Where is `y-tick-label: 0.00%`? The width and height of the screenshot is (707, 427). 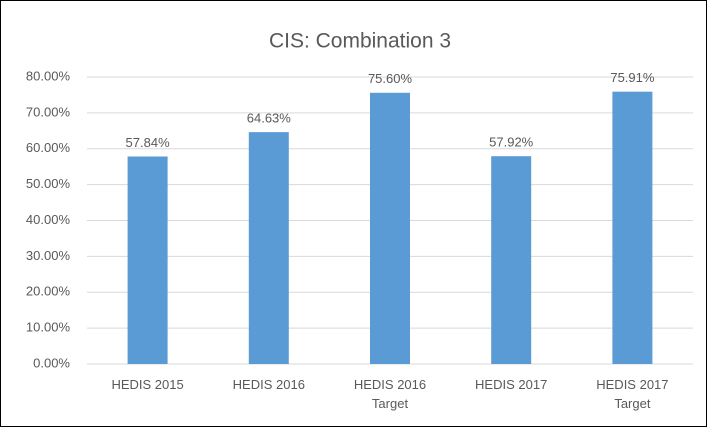 y-tick-label: 0.00% is located at coordinates (51, 362).